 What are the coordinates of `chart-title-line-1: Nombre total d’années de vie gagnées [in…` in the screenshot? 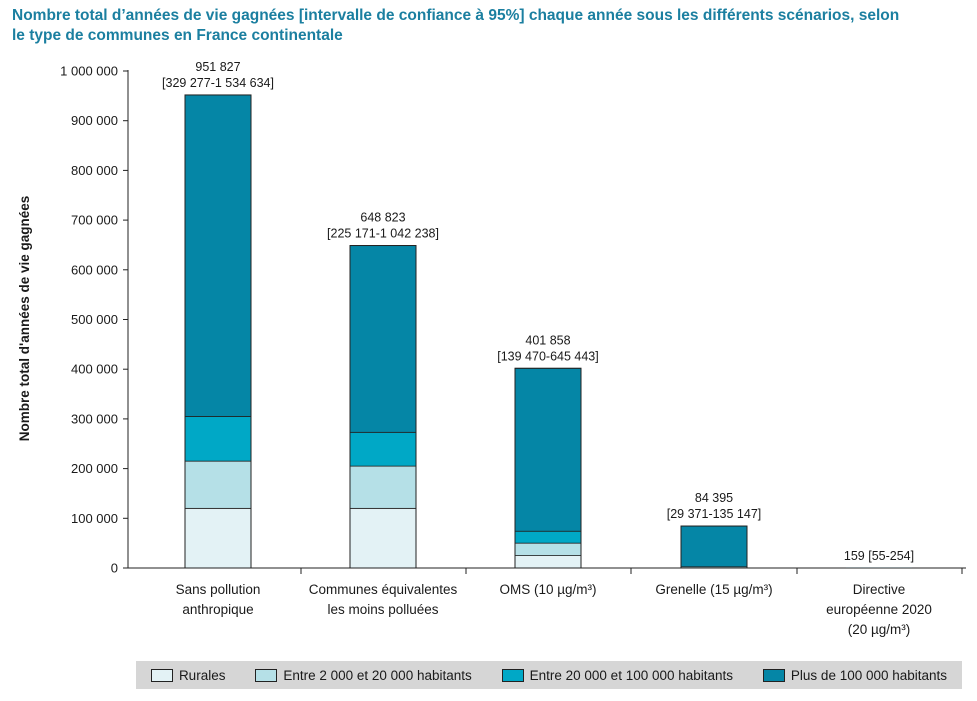 It's located at (456, 15).